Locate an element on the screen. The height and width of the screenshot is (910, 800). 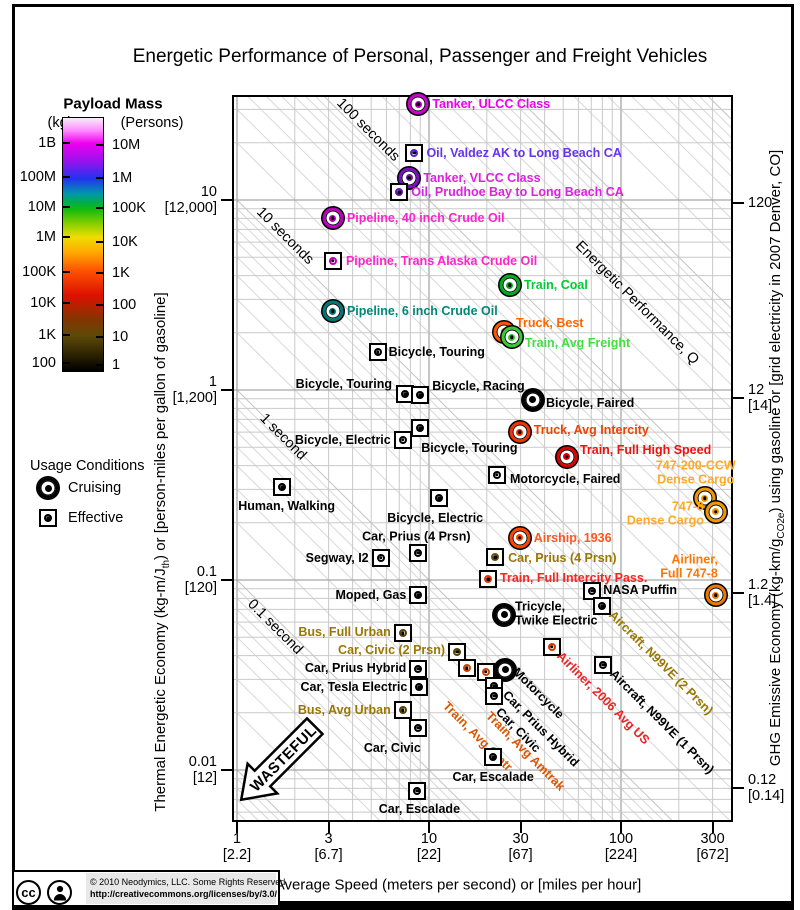
label-train-avg-freight: Train, Avg Freight is located at coordinates (577, 342).